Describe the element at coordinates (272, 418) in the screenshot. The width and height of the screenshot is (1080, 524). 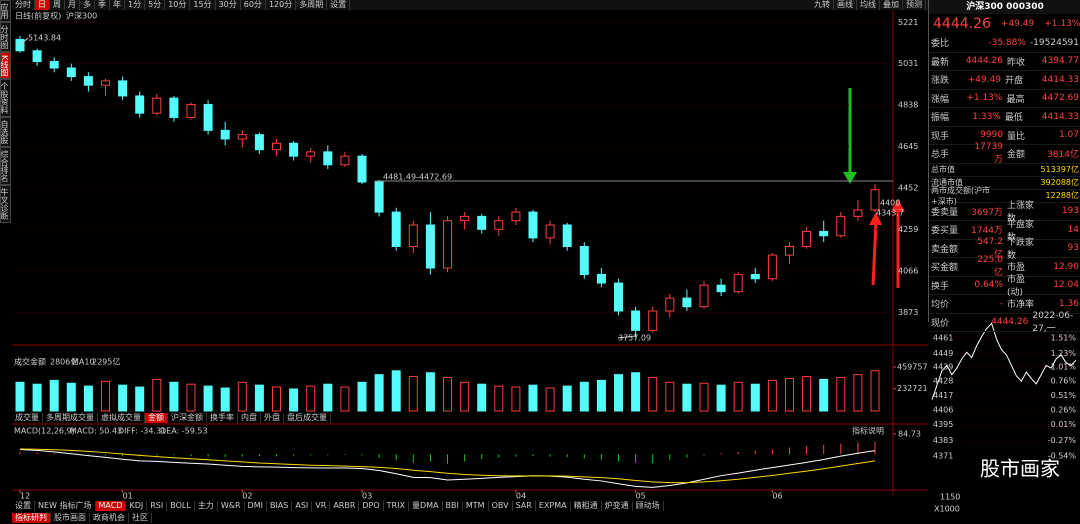
I see `tab: 外盘` at that location.